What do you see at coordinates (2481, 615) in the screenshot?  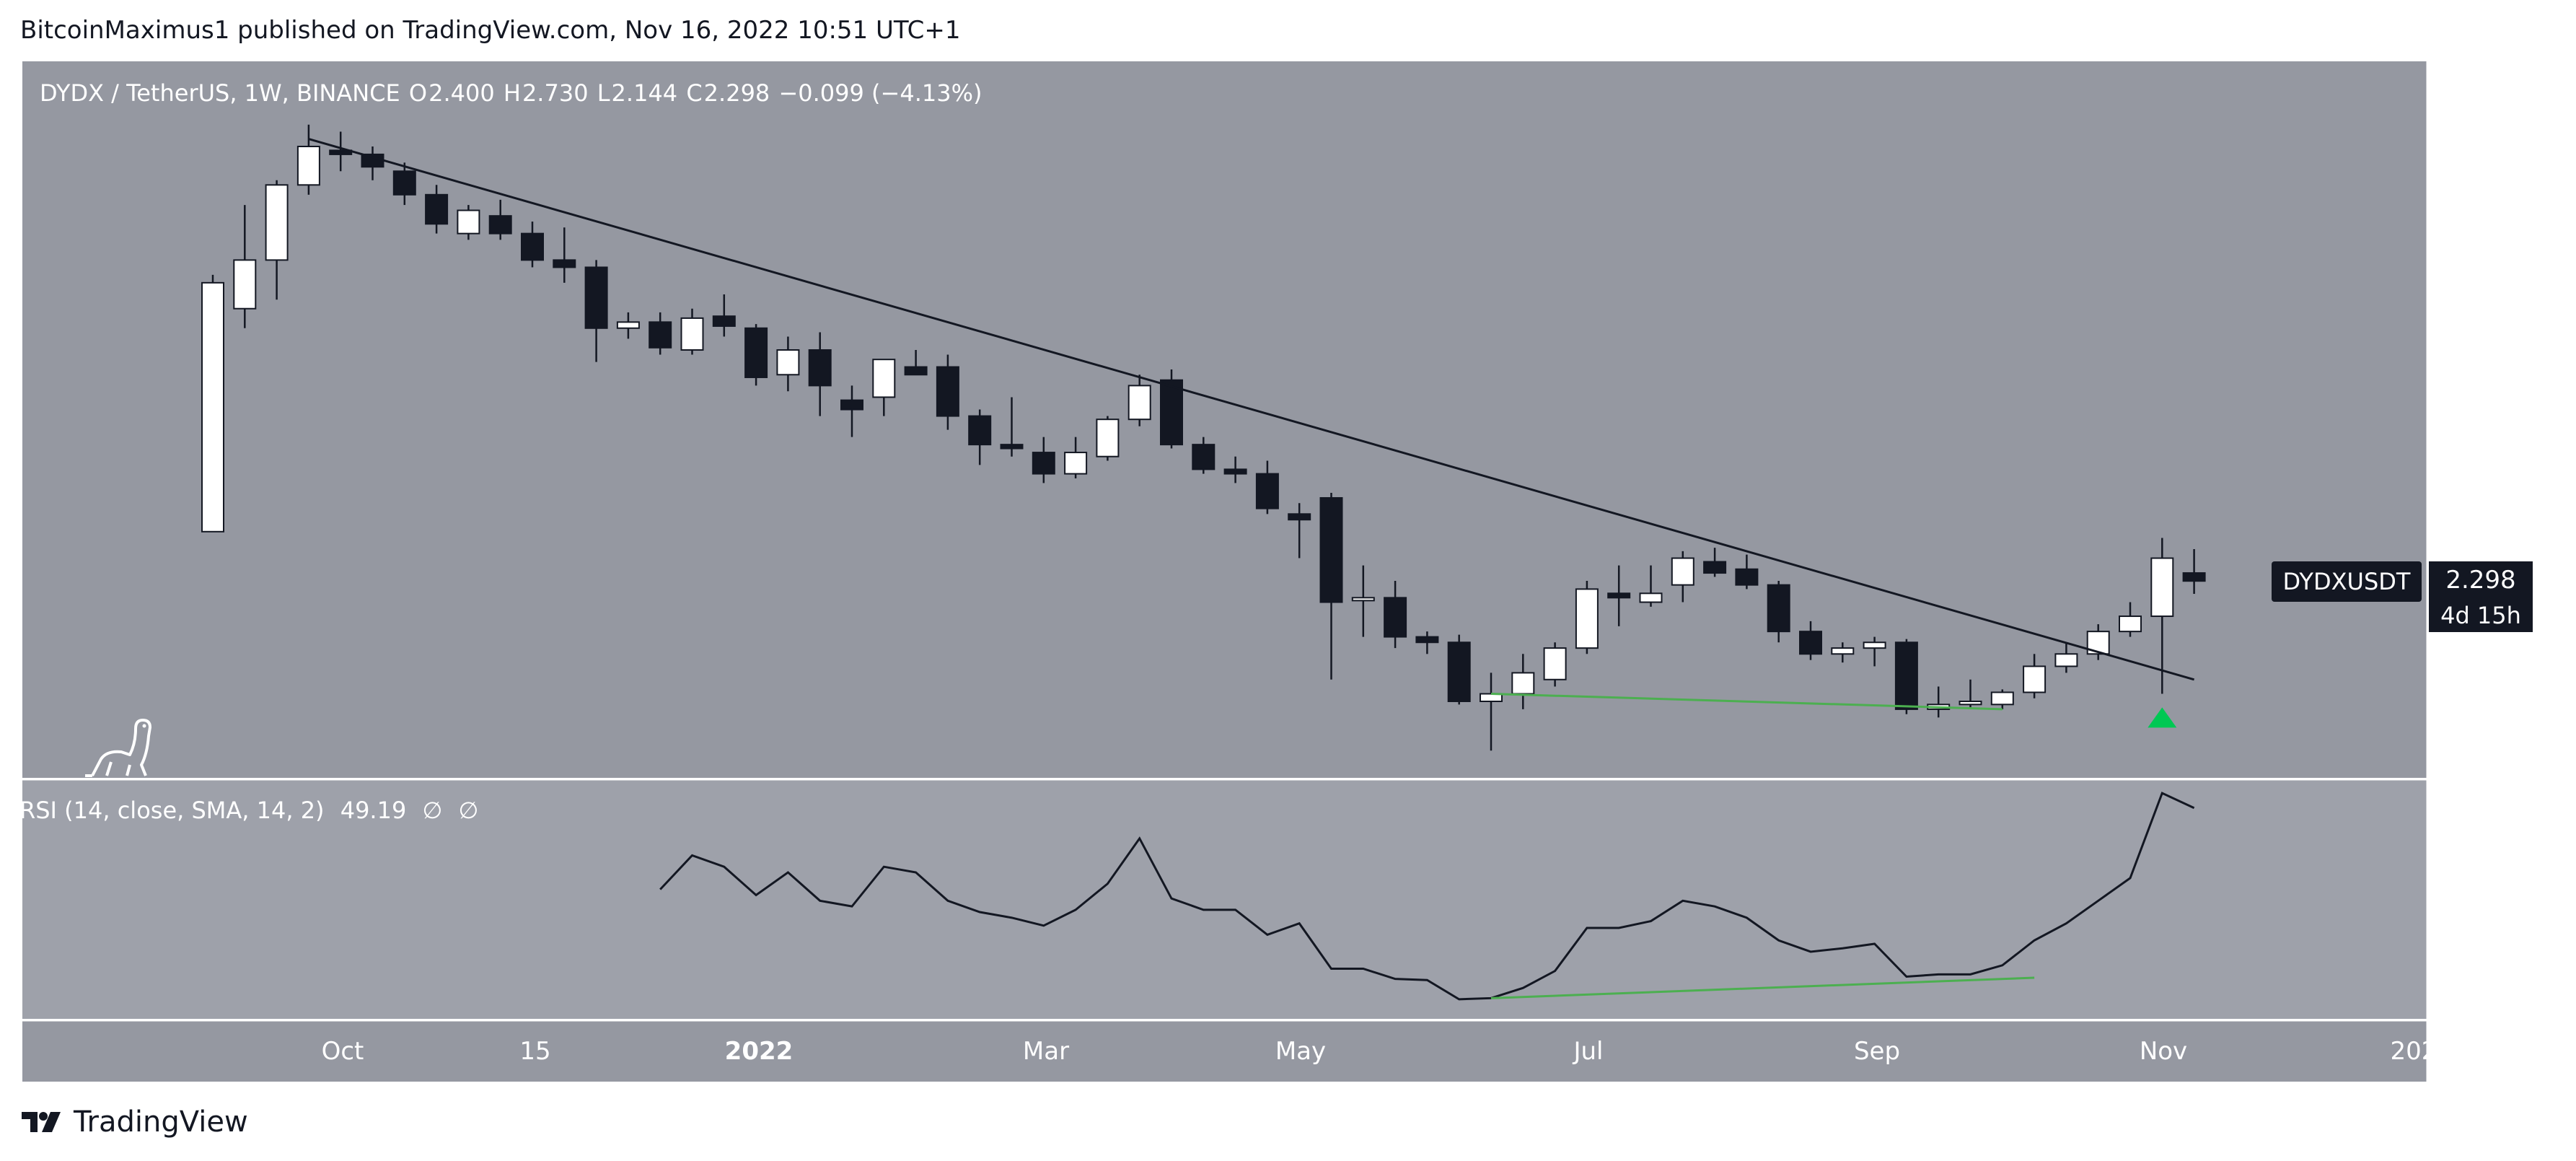 I see `bar-countdown: 4d 15h` at bounding box center [2481, 615].